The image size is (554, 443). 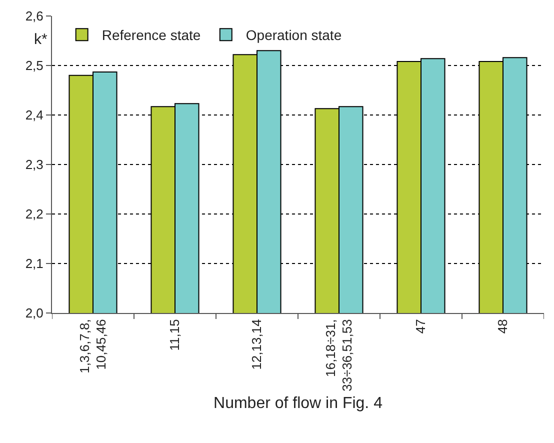 I want to click on x-axis-title: Number of flow in Fig. 4, so click(x=298, y=403).